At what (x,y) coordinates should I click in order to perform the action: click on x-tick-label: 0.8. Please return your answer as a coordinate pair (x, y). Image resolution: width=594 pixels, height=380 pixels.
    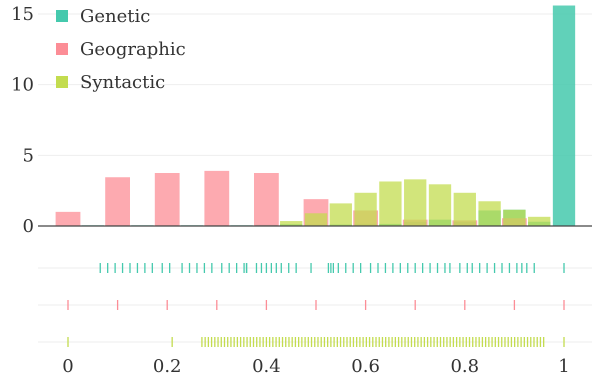
    Looking at the image, I should click on (464, 366).